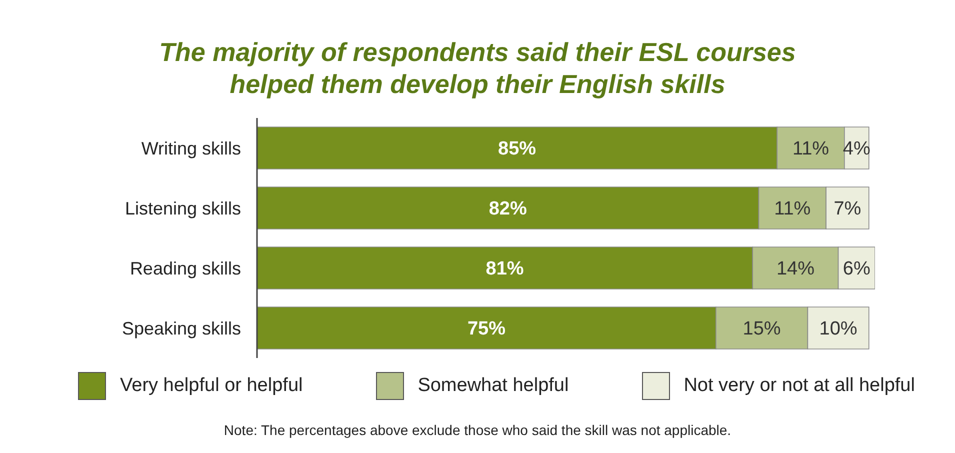 The width and height of the screenshot is (955, 453). What do you see at coordinates (795, 269) in the screenshot?
I see `data-label: 14%` at bounding box center [795, 269].